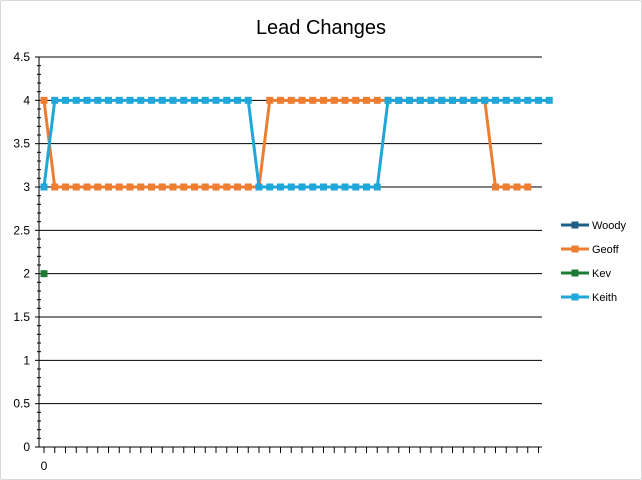 Image resolution: width=642 pixels, height=480 pixels. What do you see at coordinates (604, 298) in the screenshot?
I see `legend-label-keith: Keith` at bounding box center [604, 298].